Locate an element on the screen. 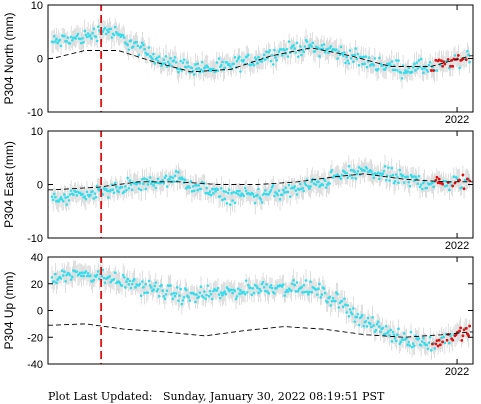  model-line is located at coordinates (260, 330).